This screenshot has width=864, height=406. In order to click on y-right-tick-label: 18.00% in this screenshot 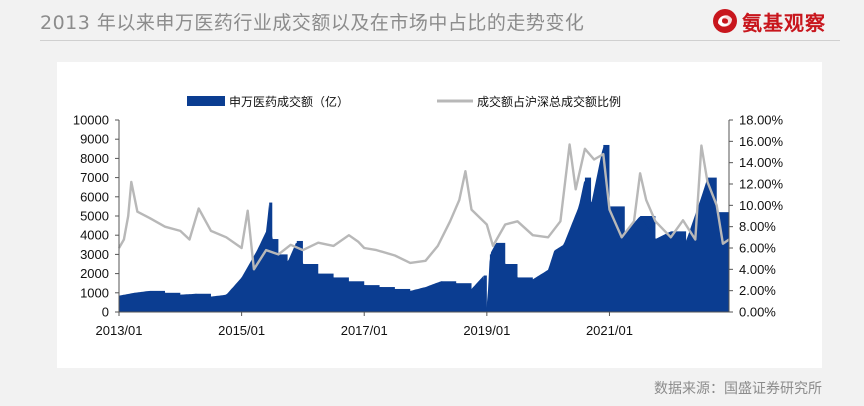, I will do `click(761, 120)`.